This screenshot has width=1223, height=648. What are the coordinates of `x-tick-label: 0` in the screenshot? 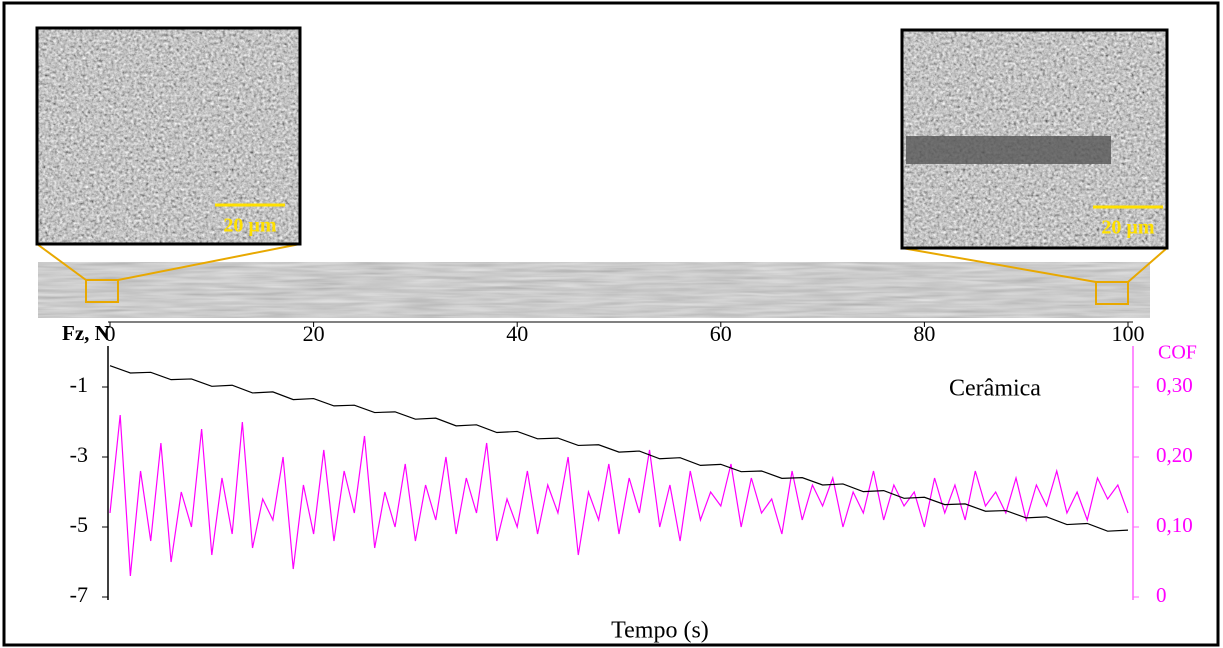 It's located at (110, 333).